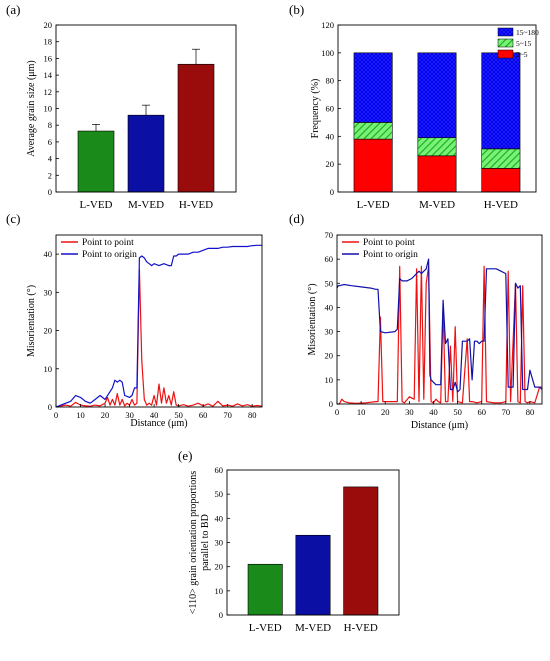  What do you see at coordinates (50, 175) in the screenshot?
I see `y-tick-label: 2` at bounding box center [50, 175].